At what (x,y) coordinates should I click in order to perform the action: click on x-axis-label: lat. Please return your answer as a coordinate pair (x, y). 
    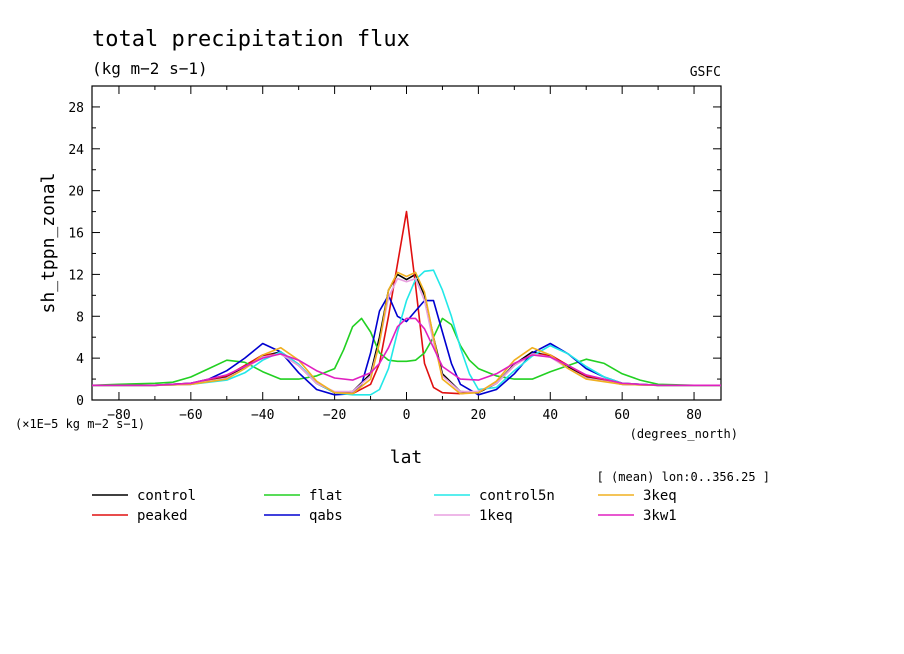
    Looking at the image, I should click on (406, 457).